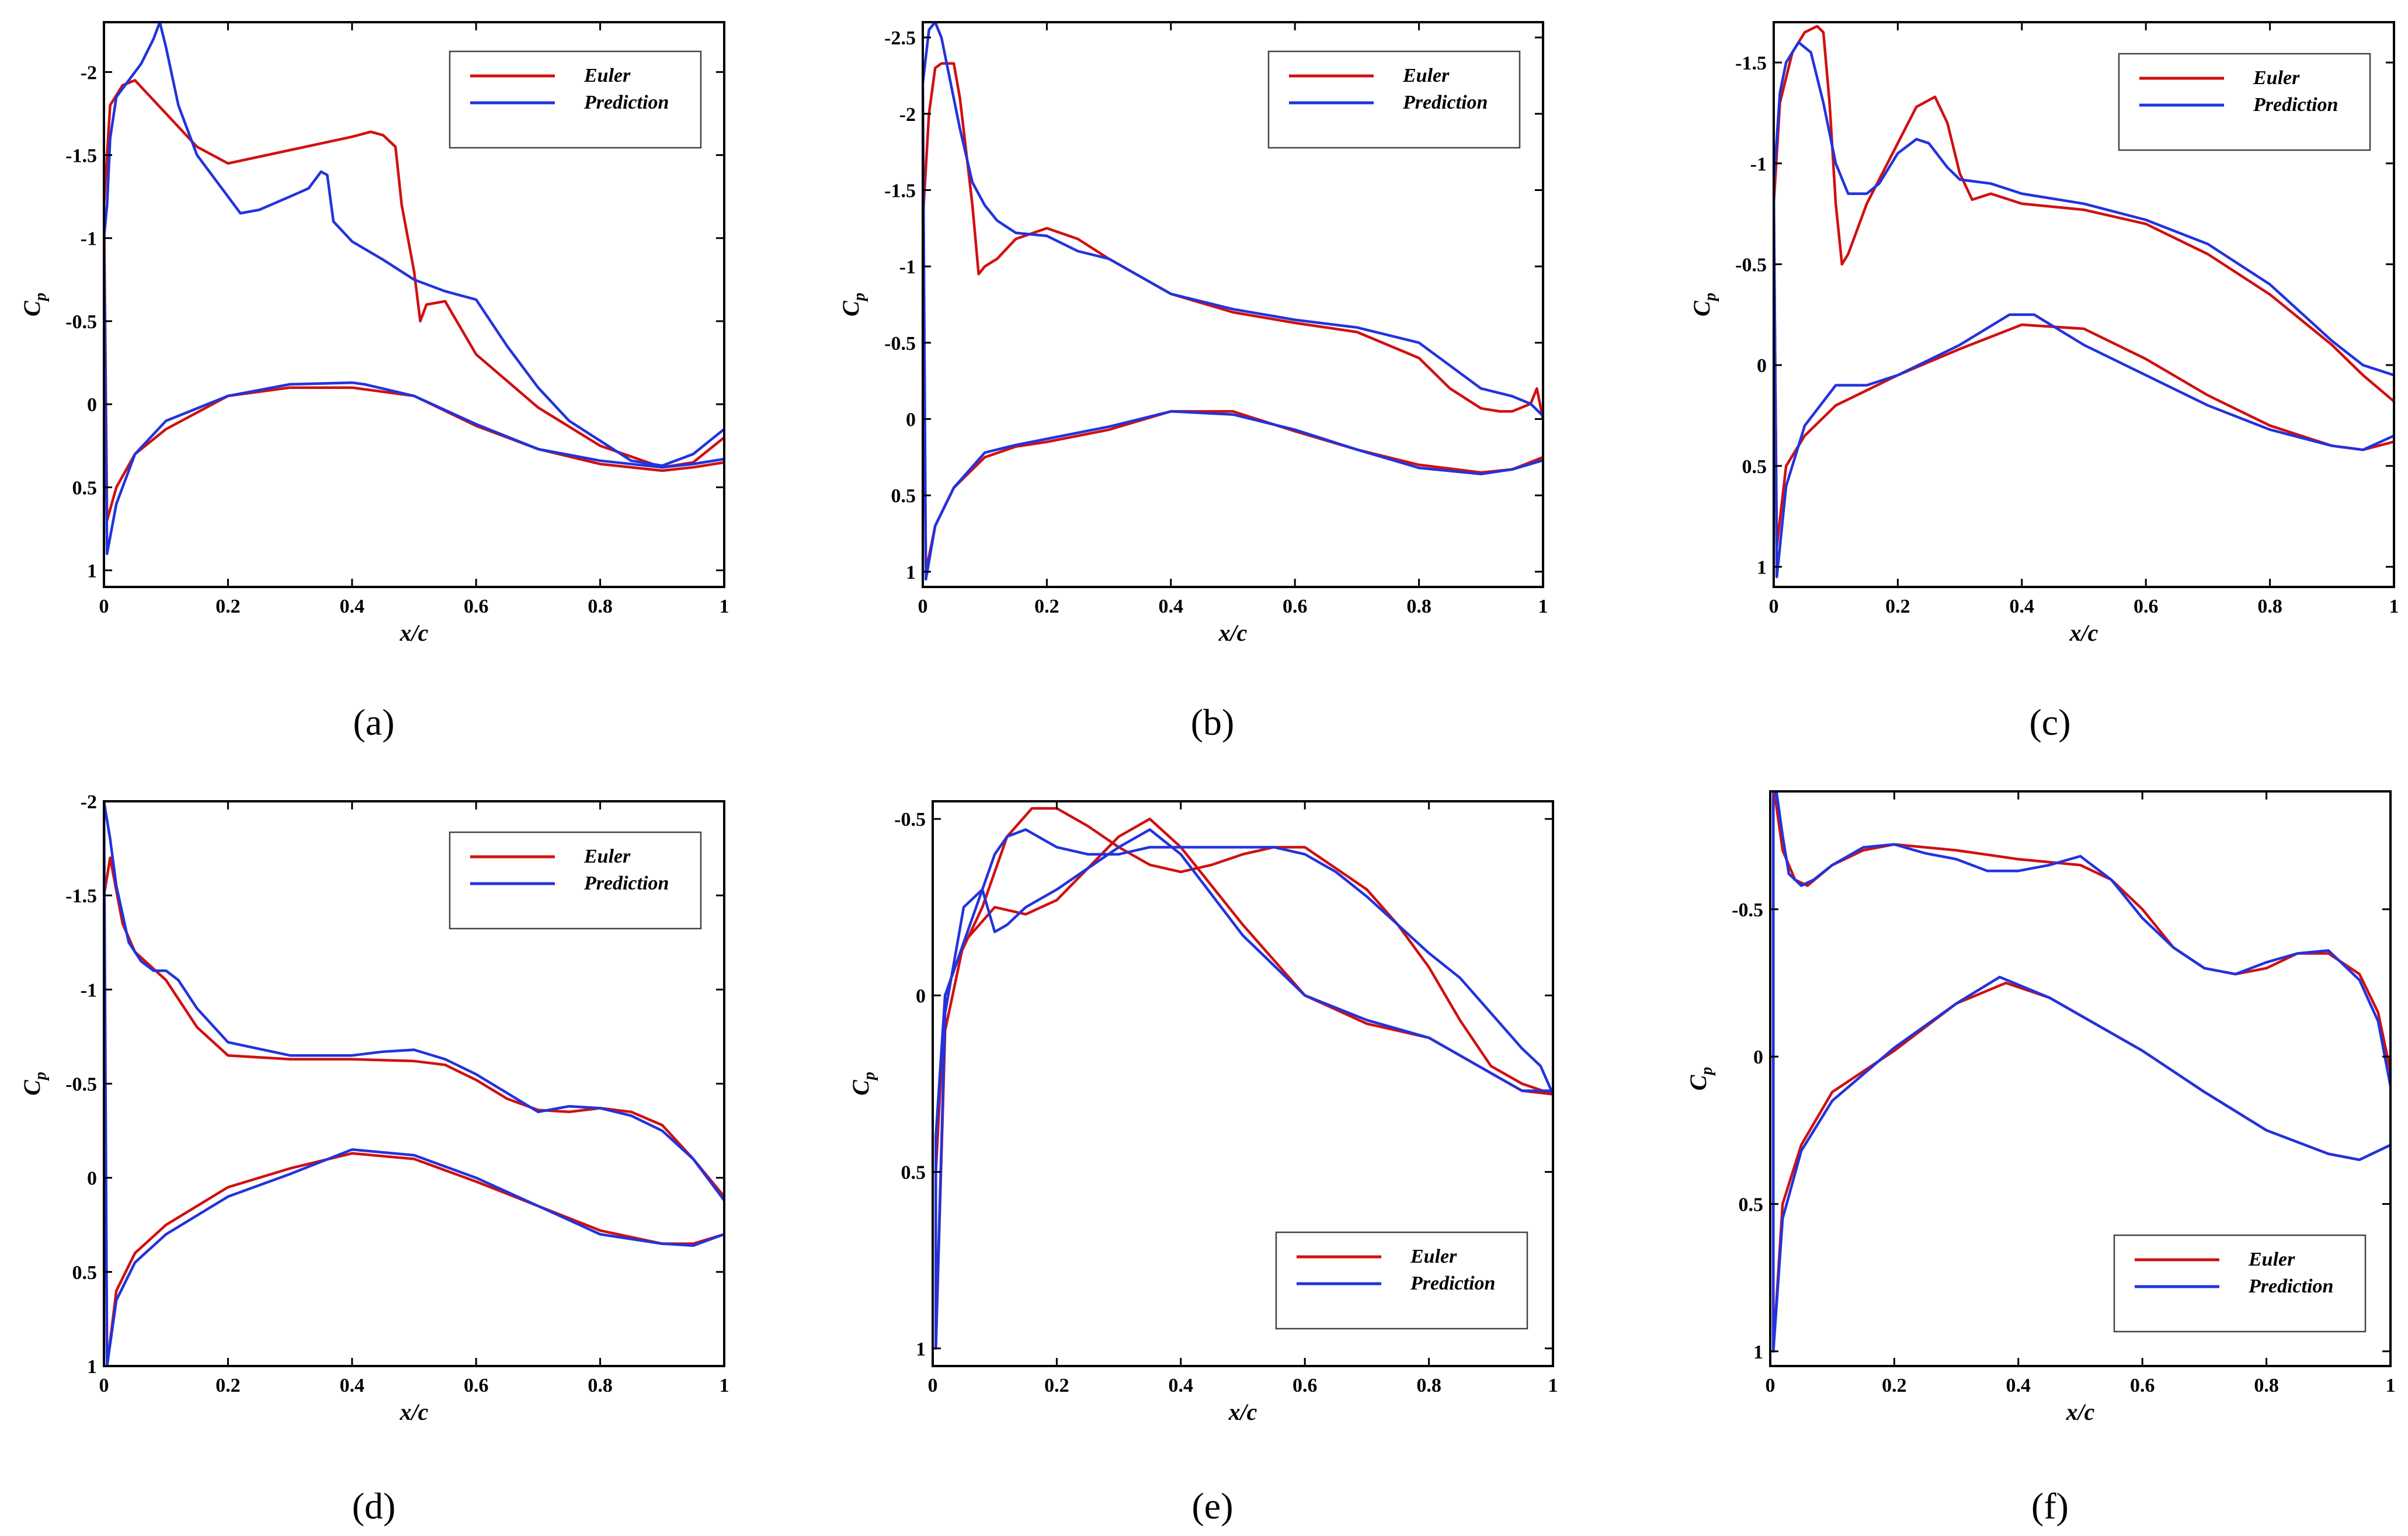  What do you see at coordinates (1212, 1506) in the screenshot?
I see `panel-label: (e)` at bounding box center [1212, 1506].